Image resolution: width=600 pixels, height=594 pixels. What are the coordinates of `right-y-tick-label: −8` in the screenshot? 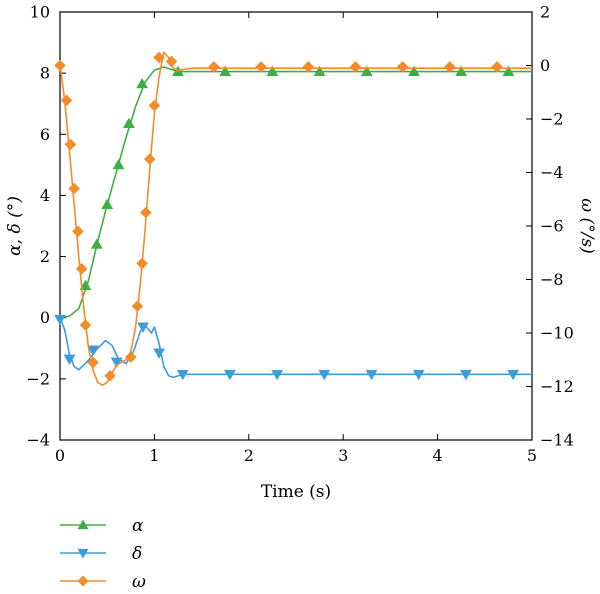 It's located at (552, 279).